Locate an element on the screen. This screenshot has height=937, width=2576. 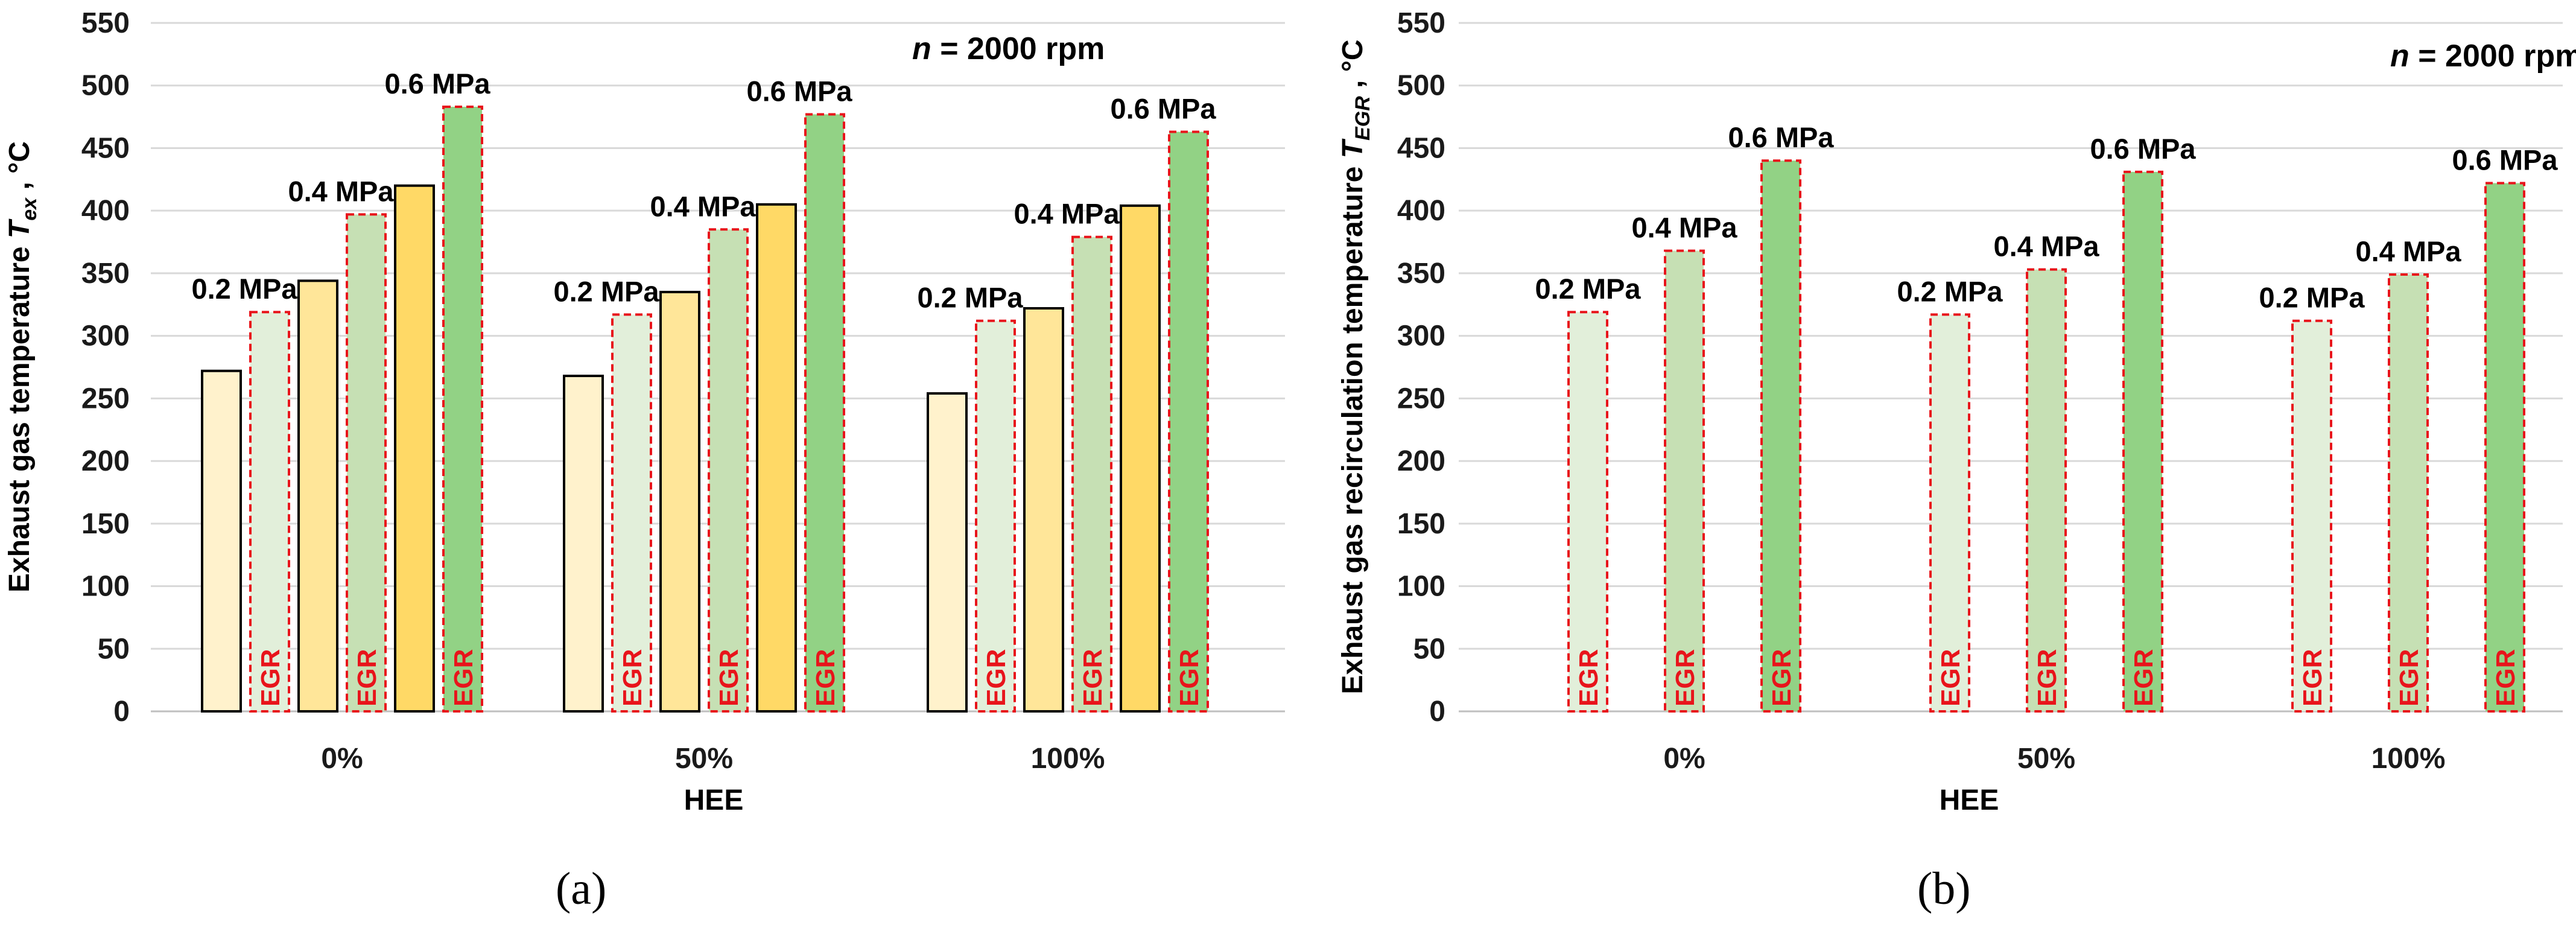
y-axis-title: Exhaust gas temperature Tex , °C is located at coordinates (23, 367).